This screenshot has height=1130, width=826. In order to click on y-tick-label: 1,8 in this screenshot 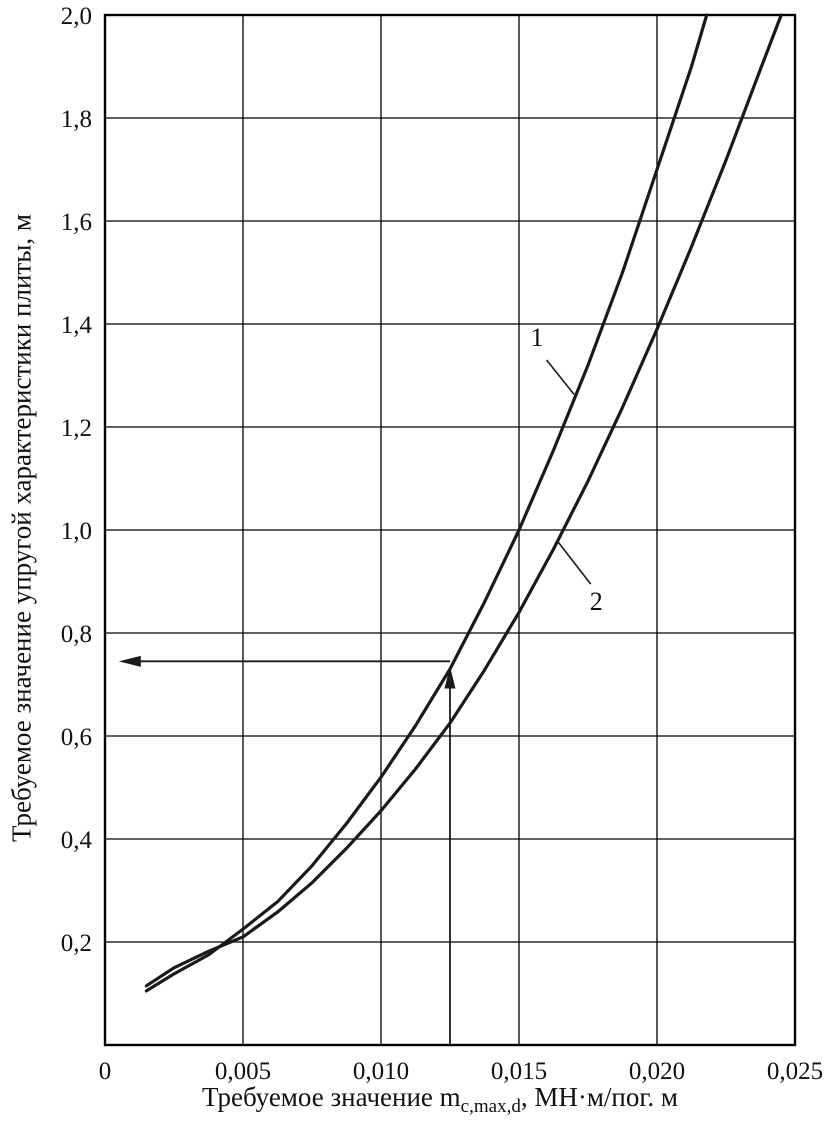, I will do `click(76, 119)`.